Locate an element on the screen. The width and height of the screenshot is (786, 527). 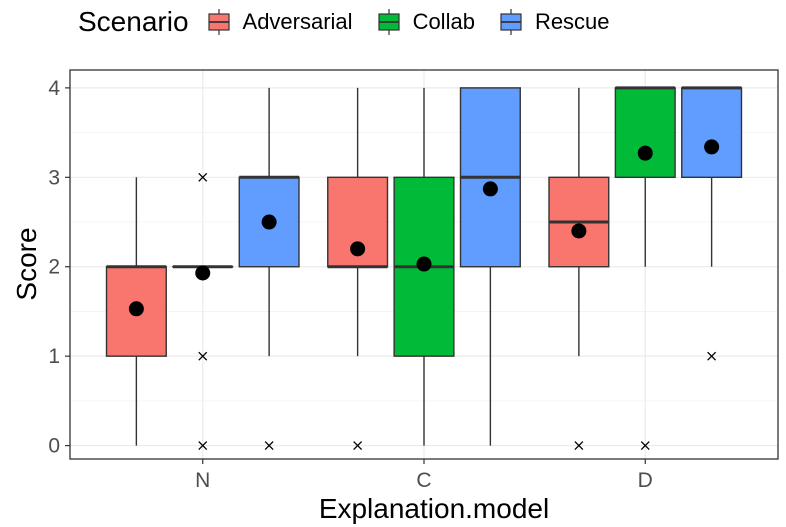
legend-label-collab: Collab is located at coordinates (443, 21).